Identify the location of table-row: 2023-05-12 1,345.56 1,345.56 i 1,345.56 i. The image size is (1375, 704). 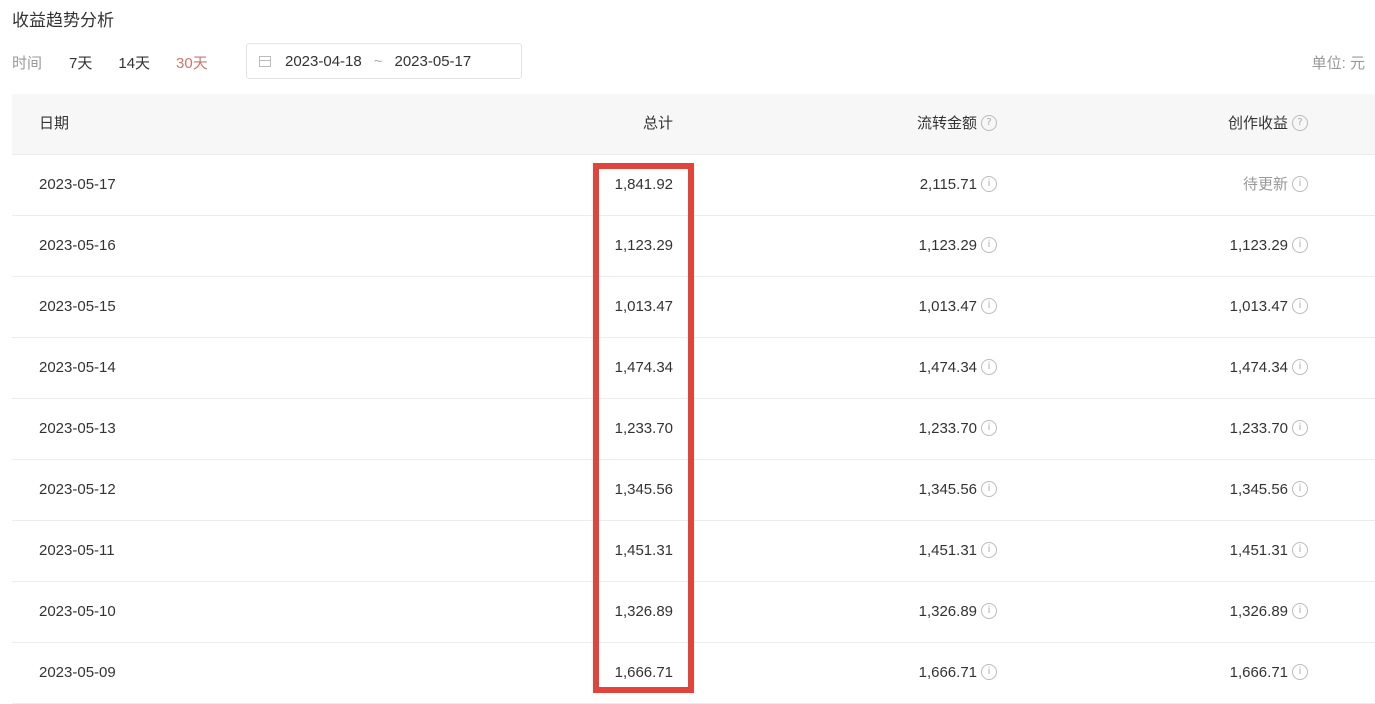
(693, 490).